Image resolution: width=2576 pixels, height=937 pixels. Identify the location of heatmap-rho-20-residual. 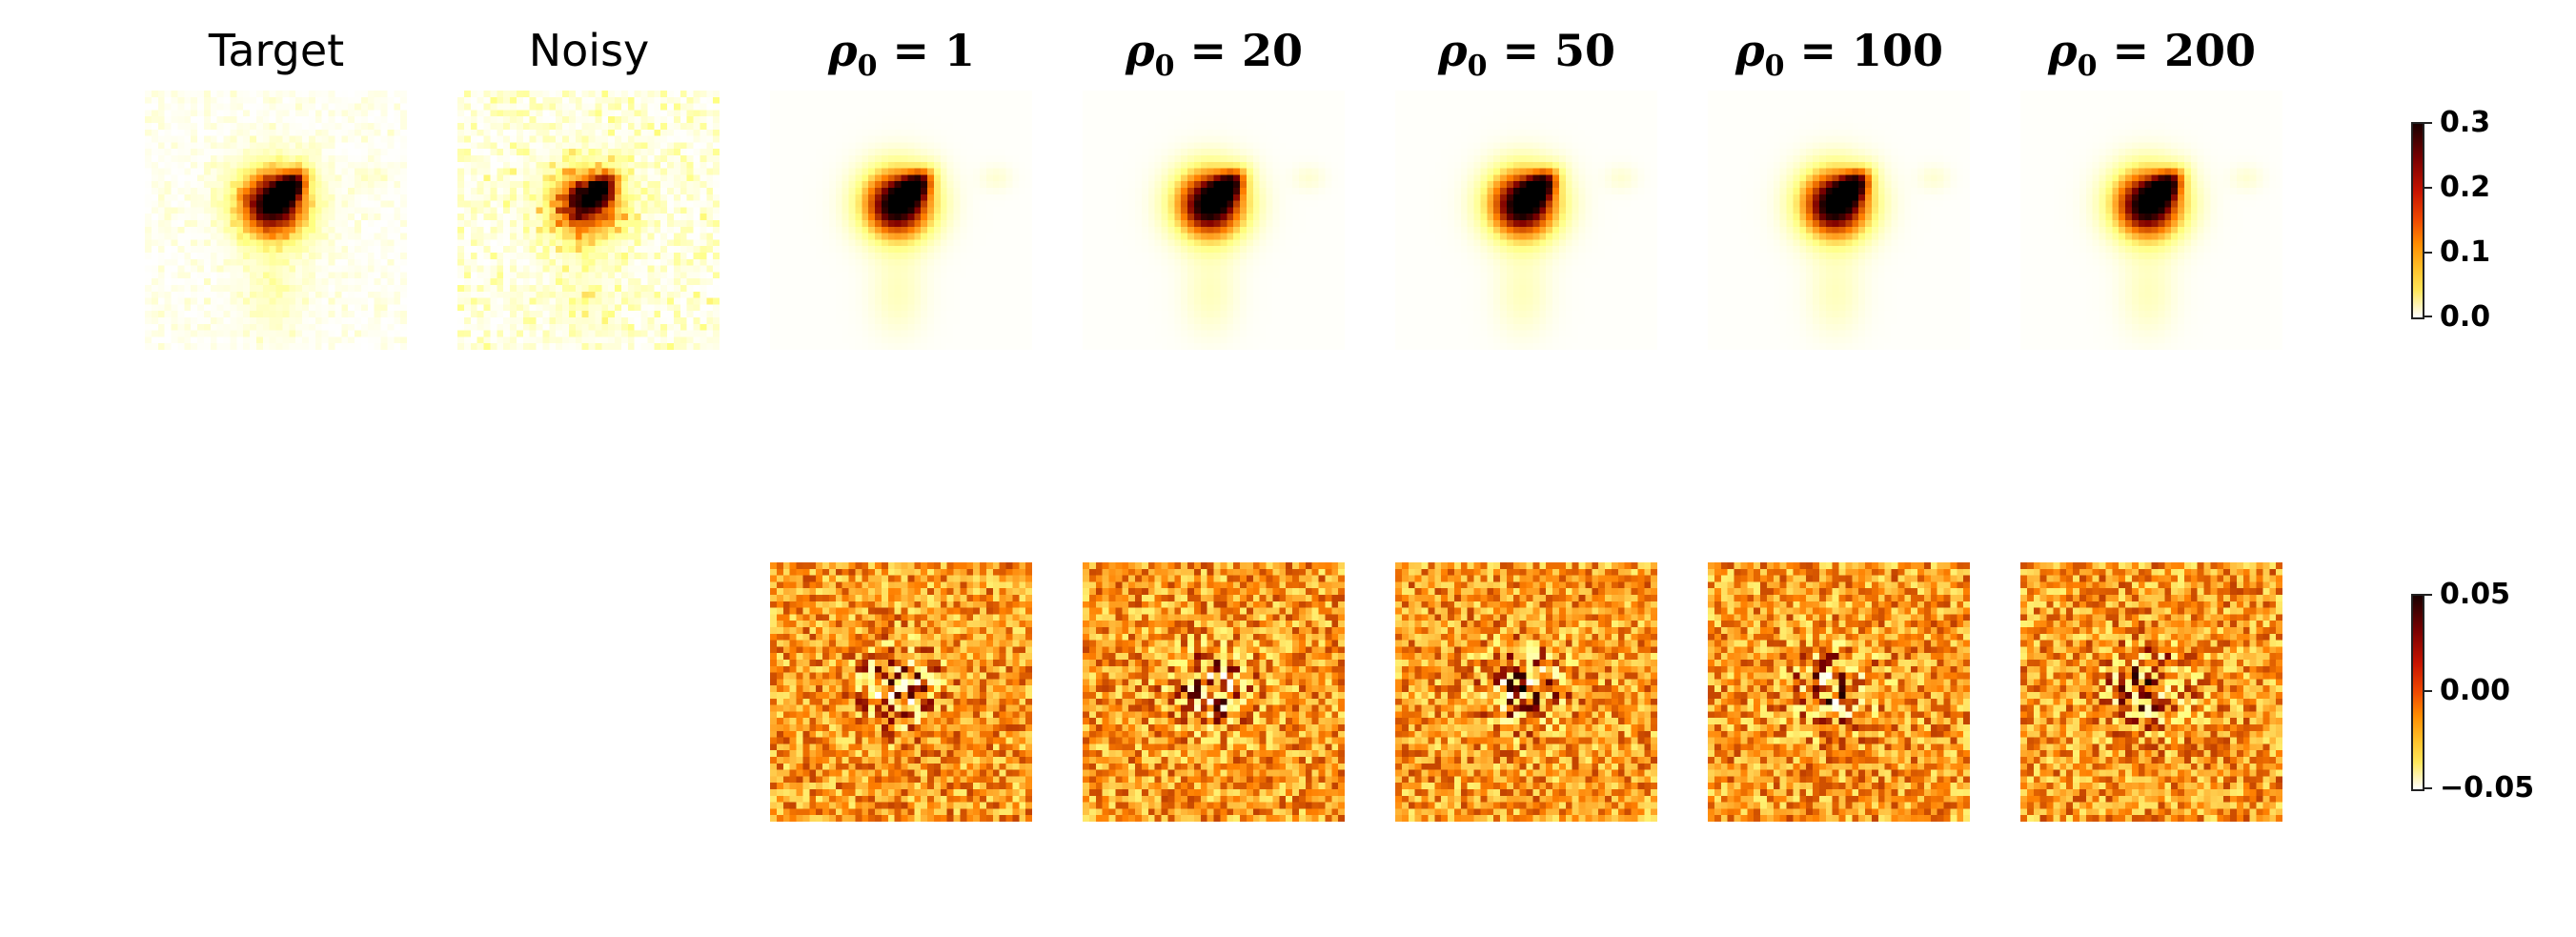
(1214, 692).